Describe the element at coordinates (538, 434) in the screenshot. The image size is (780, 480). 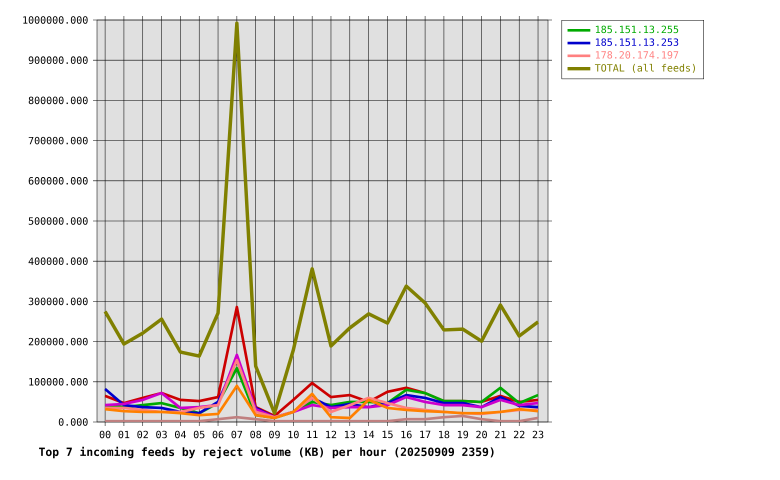
I see `x-tick-label: 23` at that location.